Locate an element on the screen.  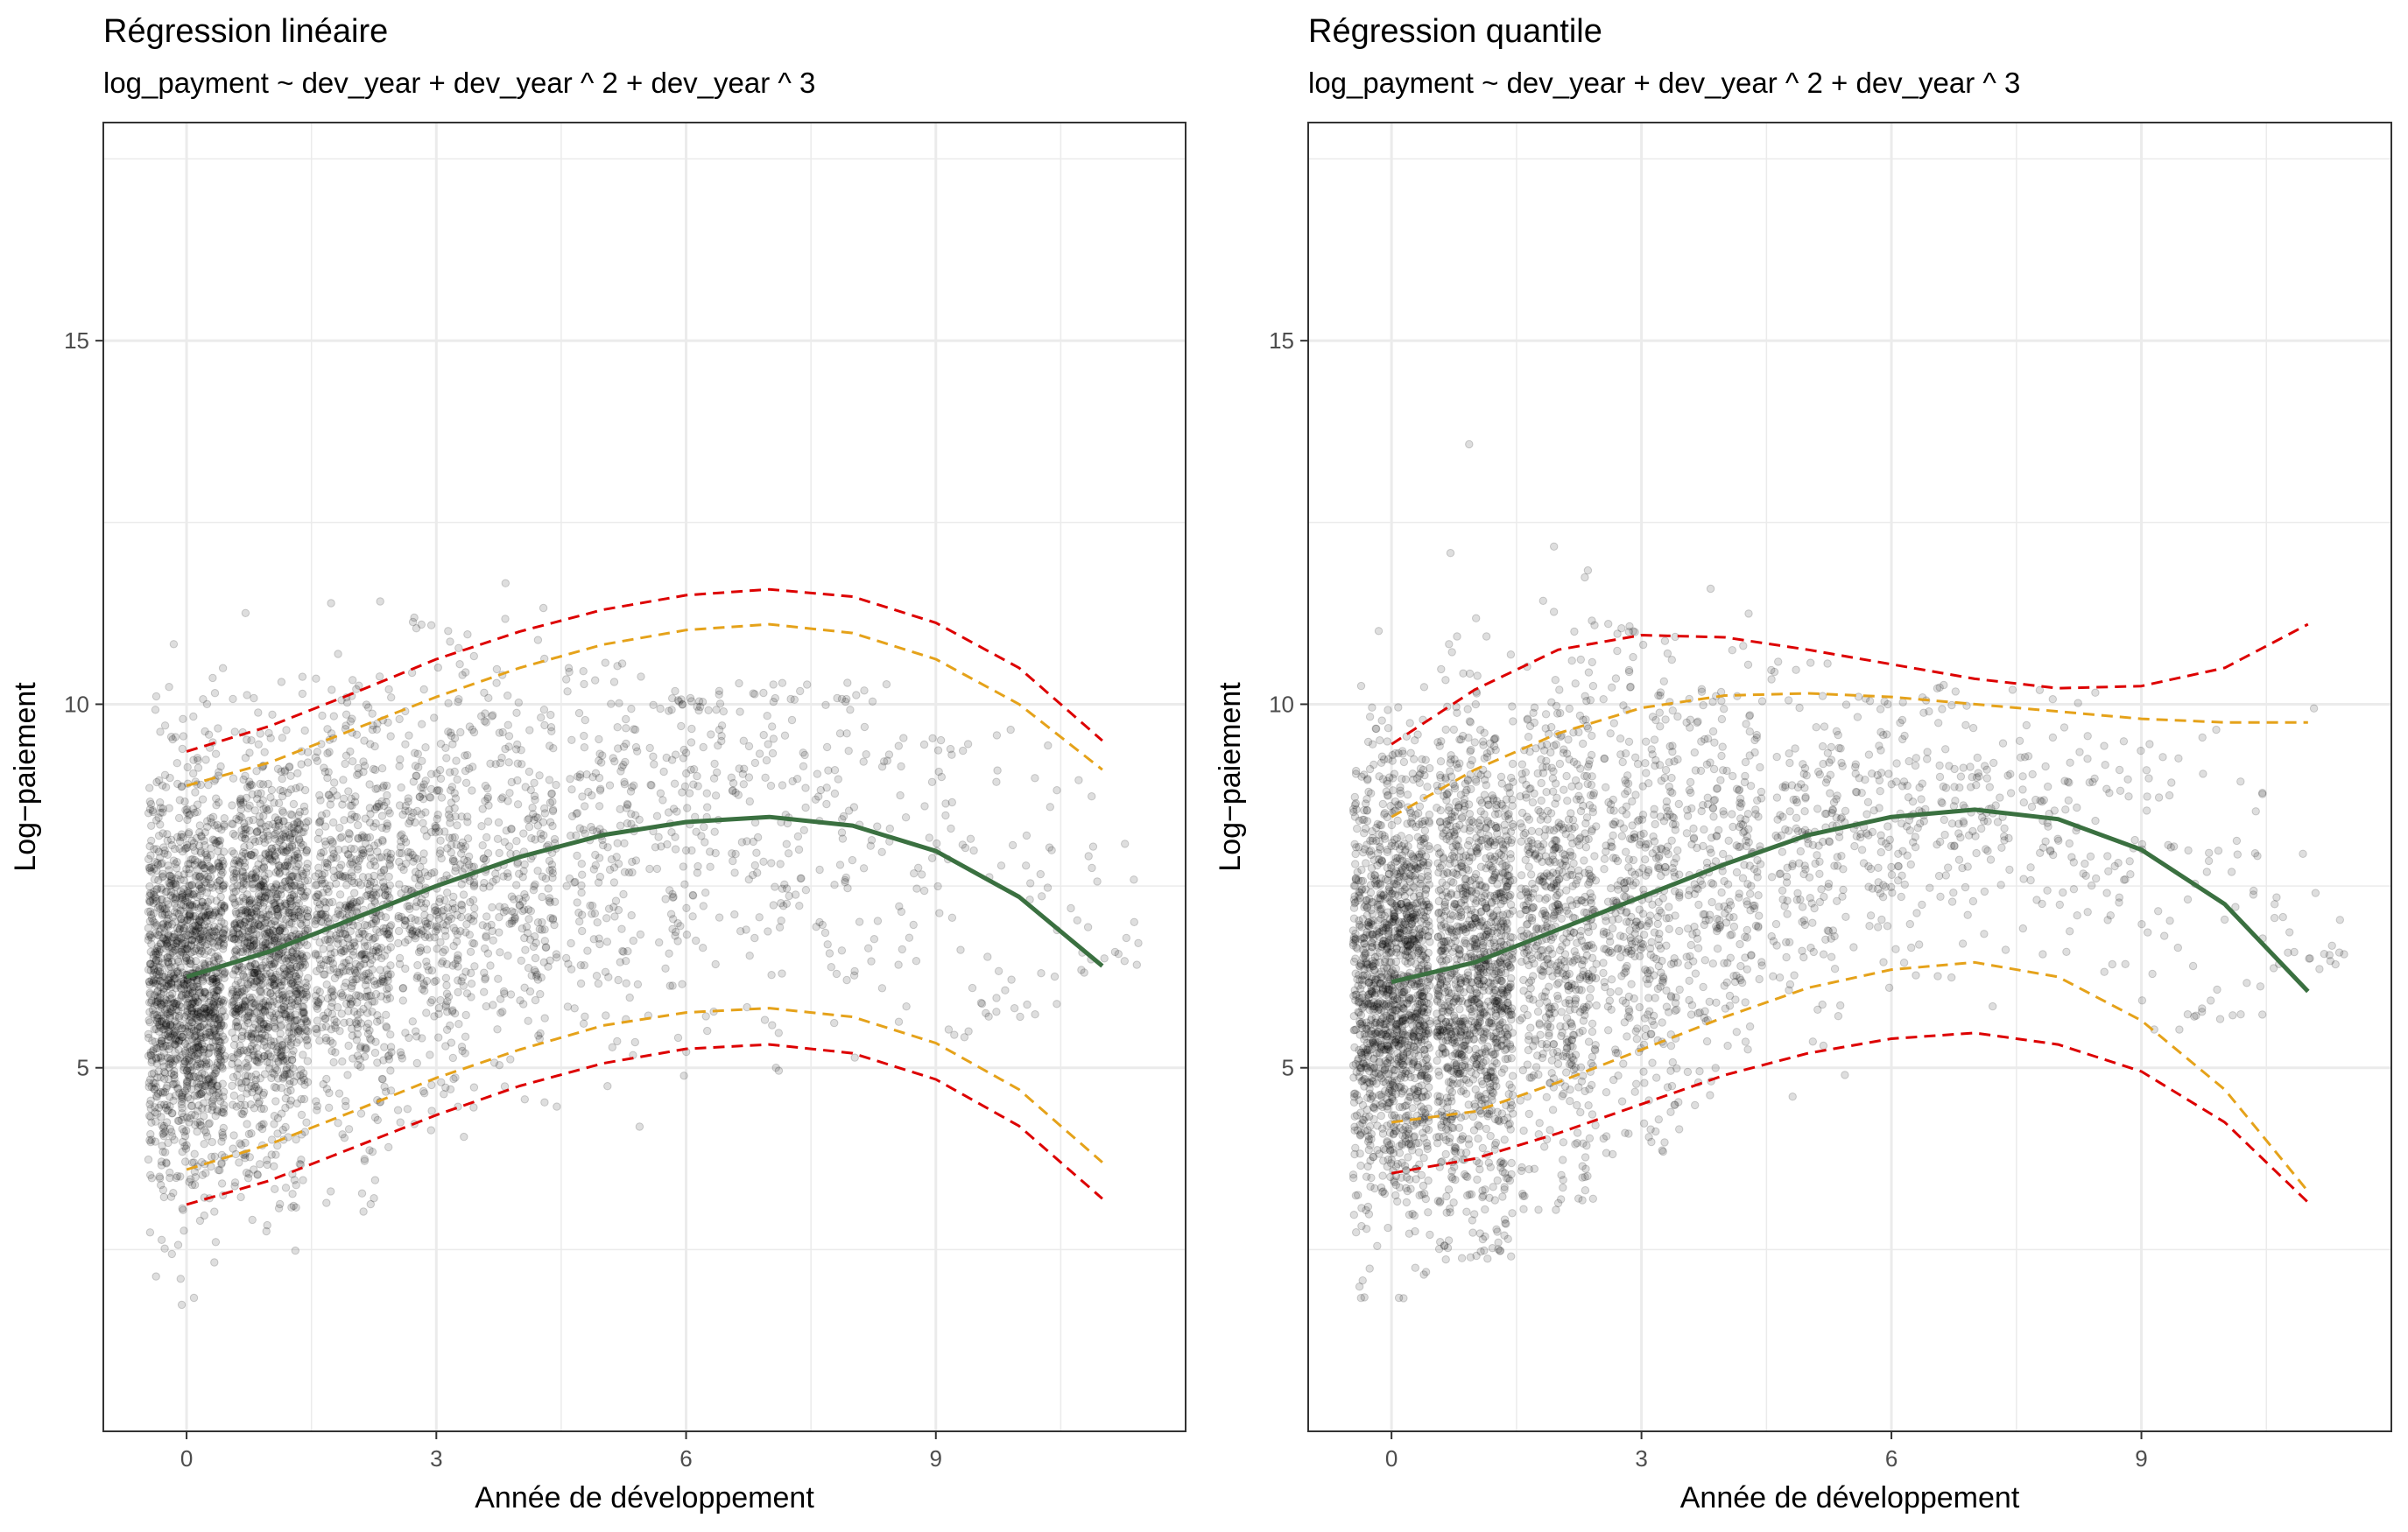
y-tick-label: 5 is located at coordinates (83, 1068).